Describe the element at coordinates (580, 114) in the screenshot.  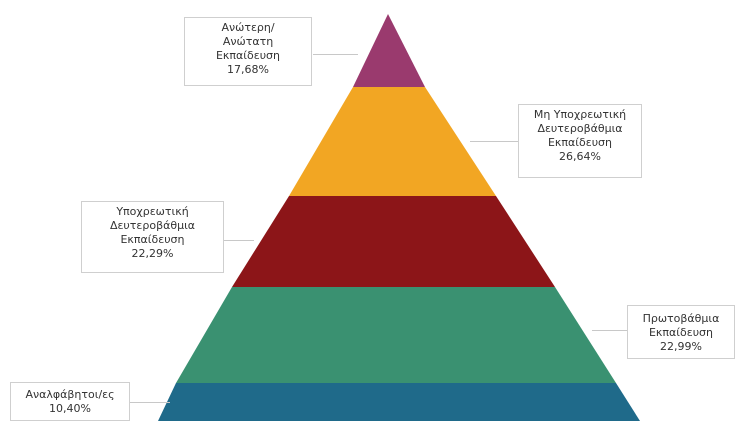
I see `label-line: Μη Υποχρεωτική` at that location.